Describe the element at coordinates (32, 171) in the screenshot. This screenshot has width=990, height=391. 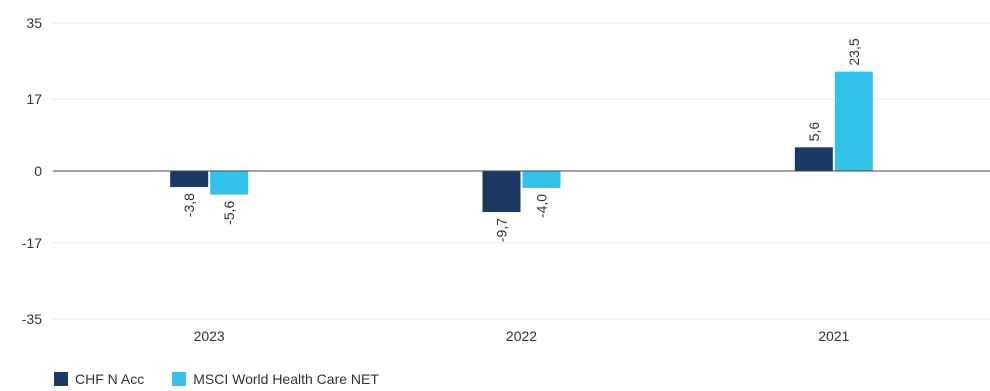
I see `y-axis-ticks: 35 17 0 -17 -35` at that location.